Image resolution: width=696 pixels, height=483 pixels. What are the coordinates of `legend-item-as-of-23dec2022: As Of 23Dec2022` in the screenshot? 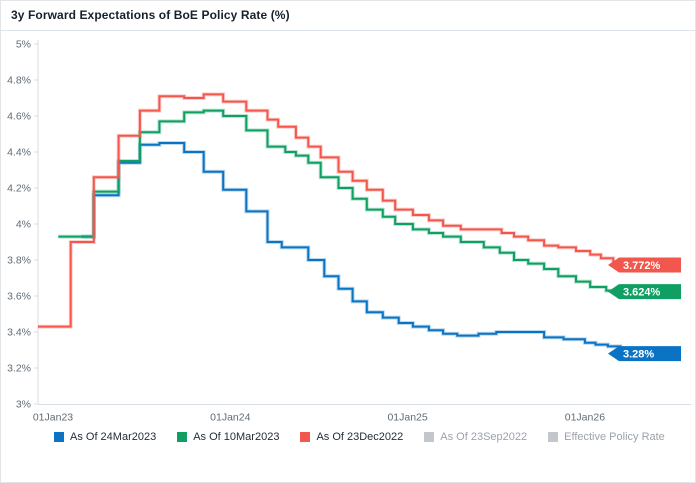 It's located at (351, 437).